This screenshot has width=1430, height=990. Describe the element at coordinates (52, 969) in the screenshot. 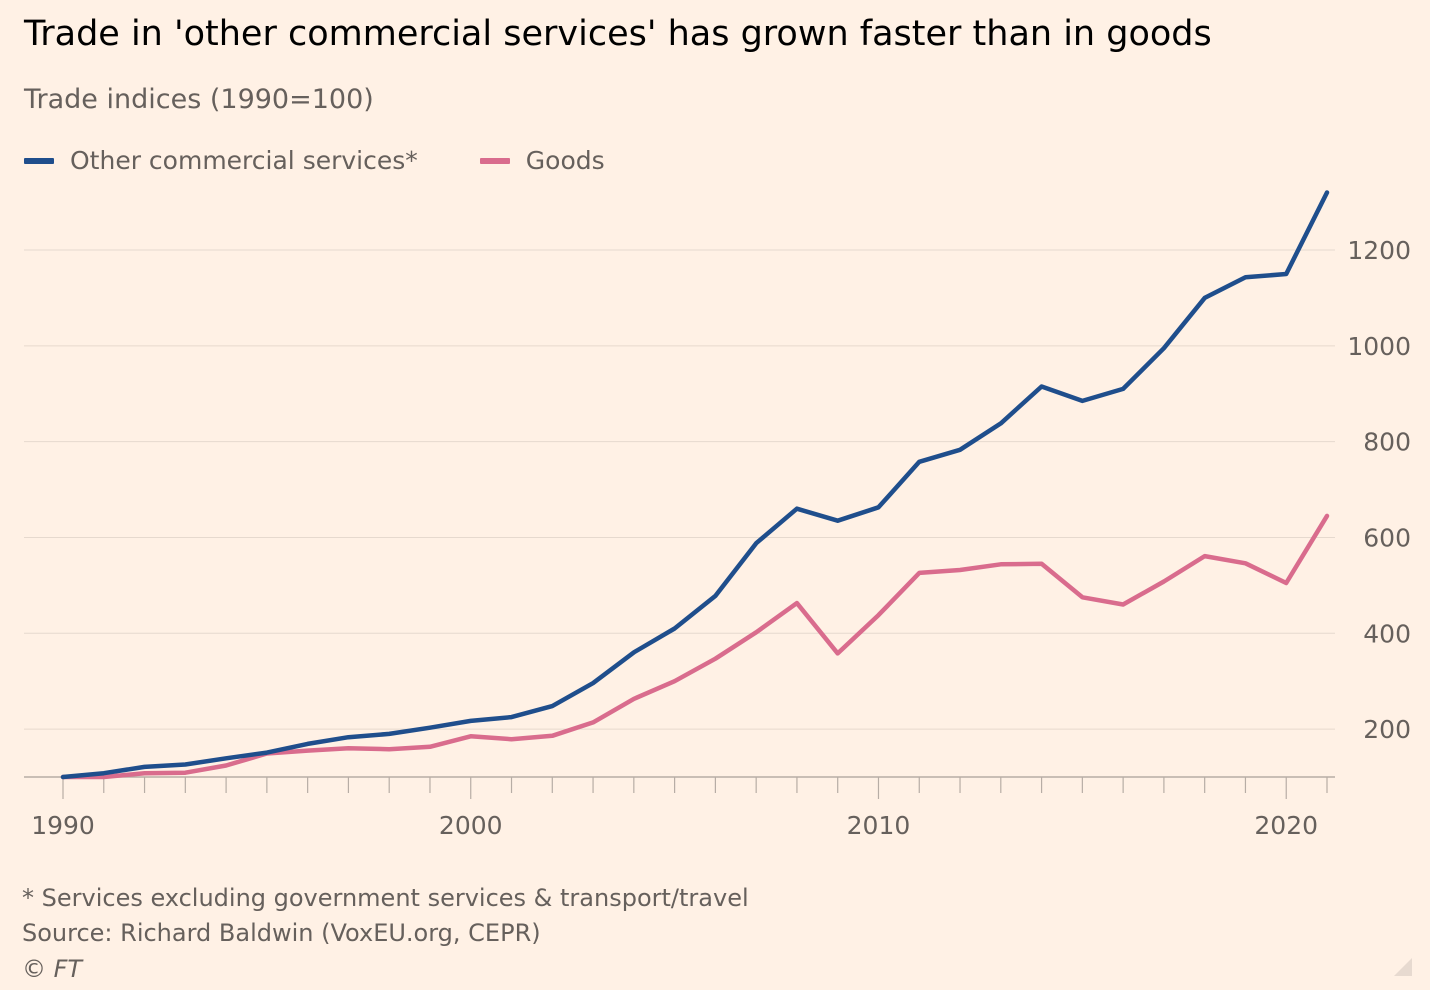

I see `copyright-credit: © FT` at that location.